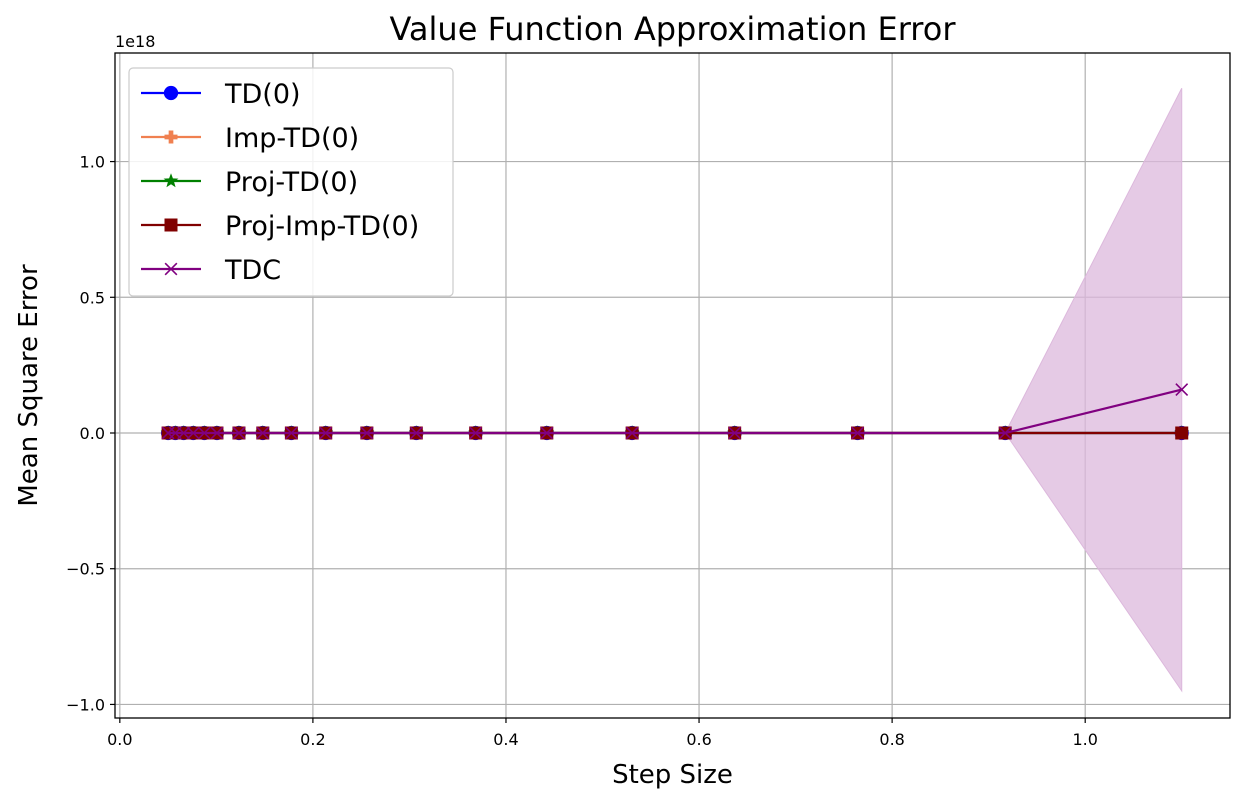 This screenshot has height=803, width=1244. I want to click on x-tick-label: 1.0, so click(1084, 739).